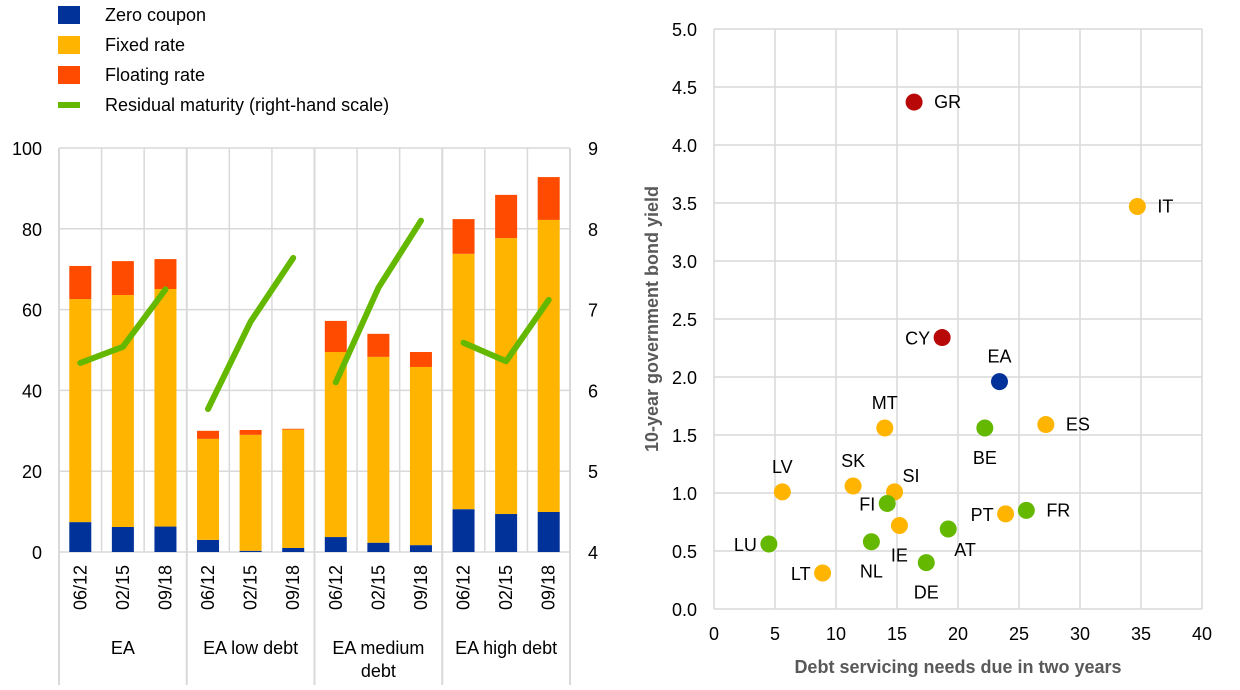  Describe the element at coordinates (887, 503) in the screenshot. I see `point-fi` at that location.